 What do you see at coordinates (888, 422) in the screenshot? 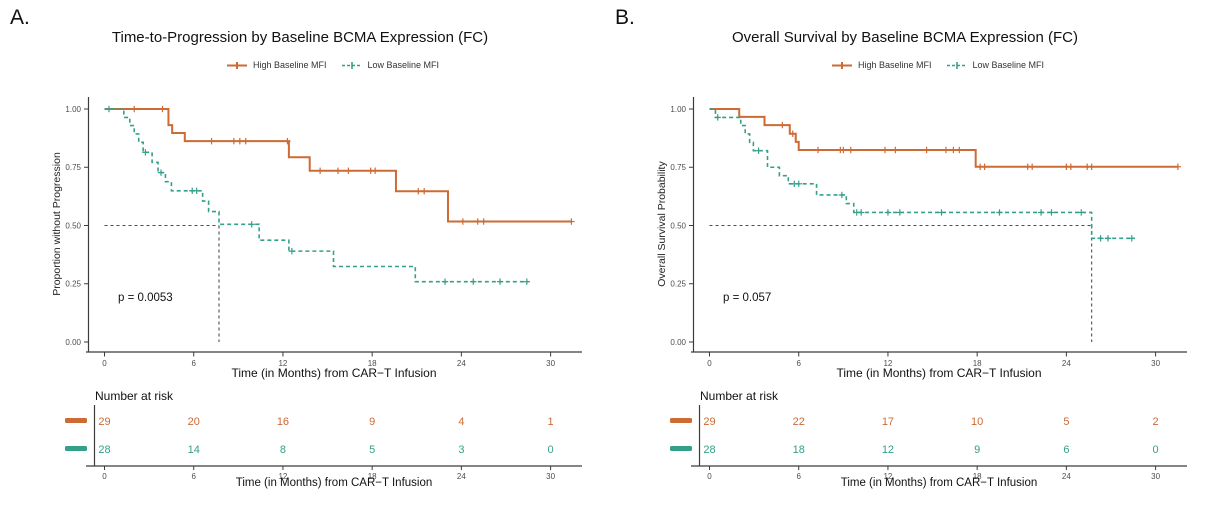
I see `risk-count: 17` at bounding box center [888, 422].